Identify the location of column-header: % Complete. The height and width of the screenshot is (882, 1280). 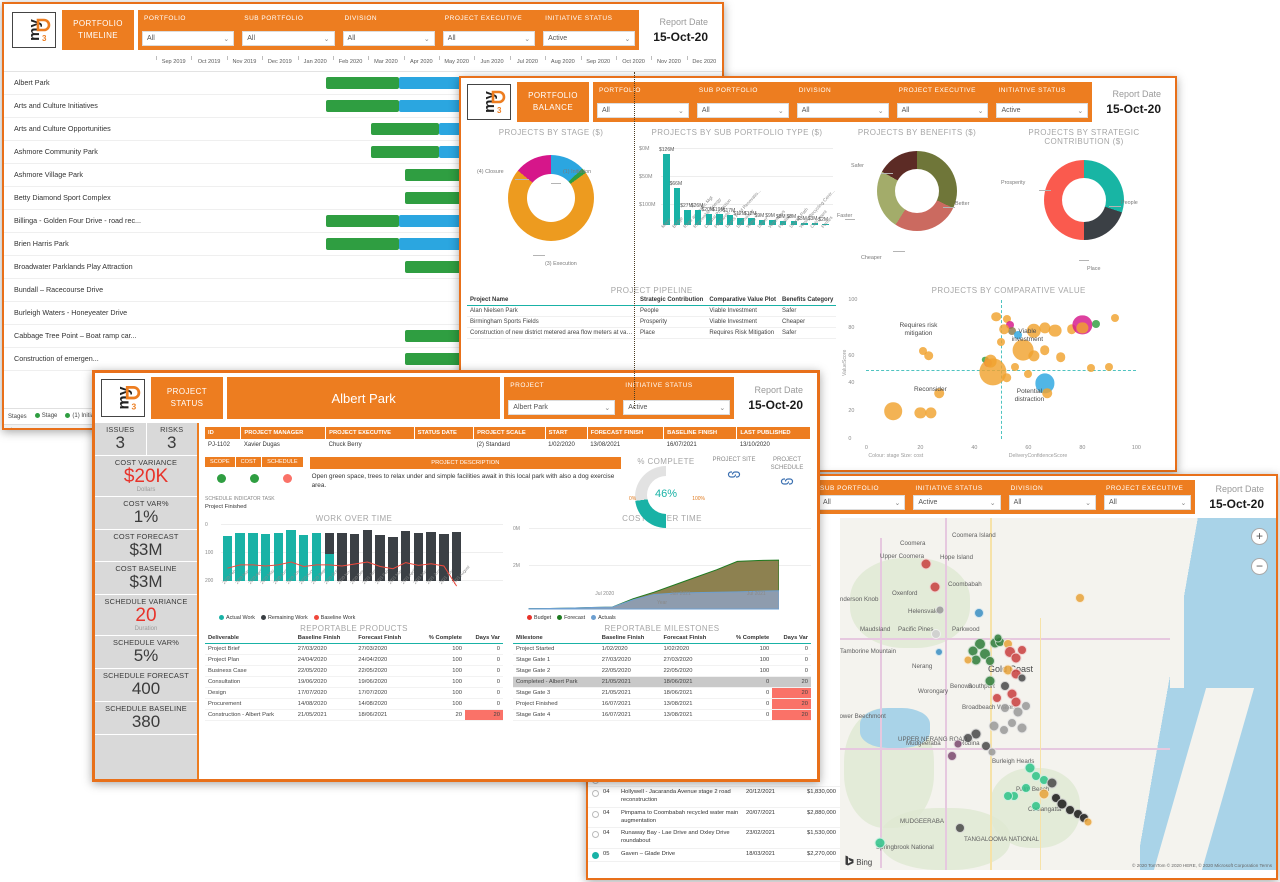
(747, 638).